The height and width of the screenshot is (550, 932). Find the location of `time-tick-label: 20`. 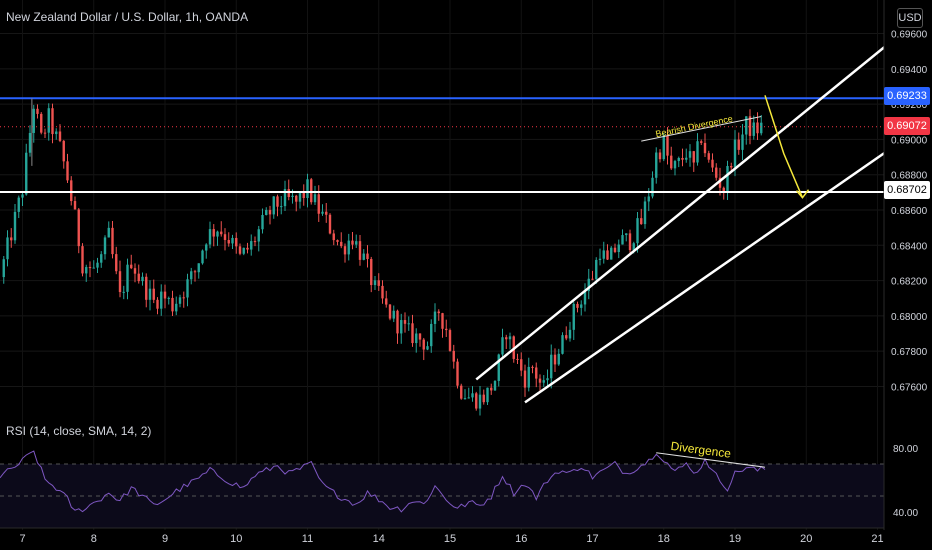

time-tick-label: 20 is located at coordinates (806, 539).